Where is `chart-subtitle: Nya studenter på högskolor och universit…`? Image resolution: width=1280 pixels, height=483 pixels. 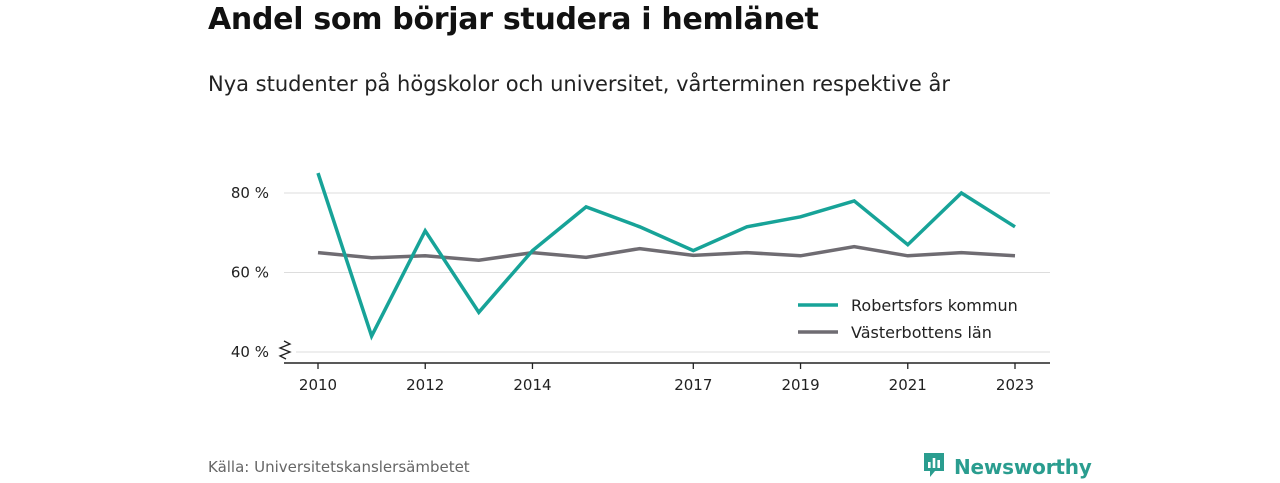 chart-subtitle: Nya studenter på högskolor och universit… is located at coordinates (579, 84).